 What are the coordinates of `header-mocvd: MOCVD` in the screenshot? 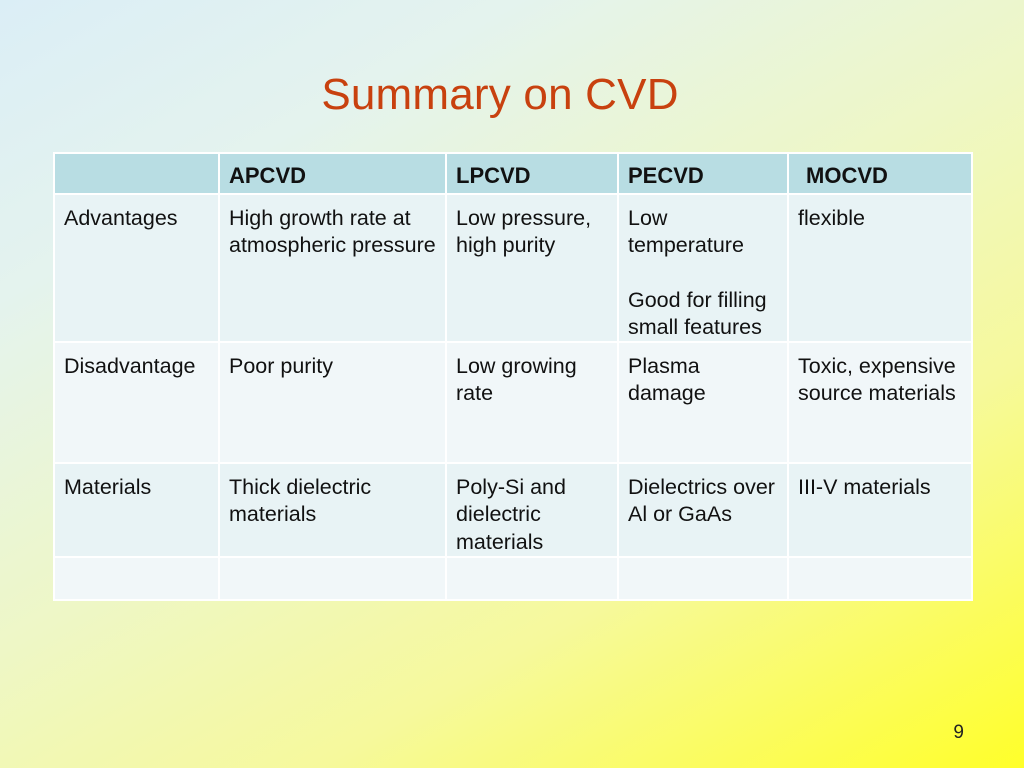 It's located at (880, 173).